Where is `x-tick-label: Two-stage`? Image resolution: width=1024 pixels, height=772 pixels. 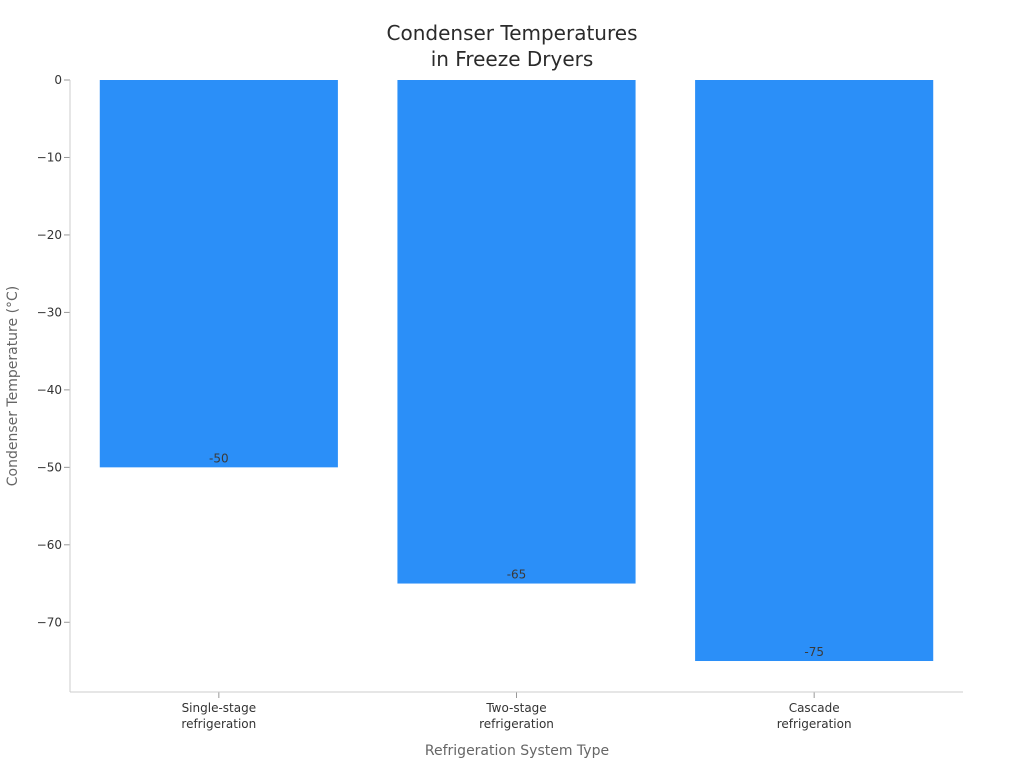
x-tick-label: Two-stage is located at coordinates (515, 708).